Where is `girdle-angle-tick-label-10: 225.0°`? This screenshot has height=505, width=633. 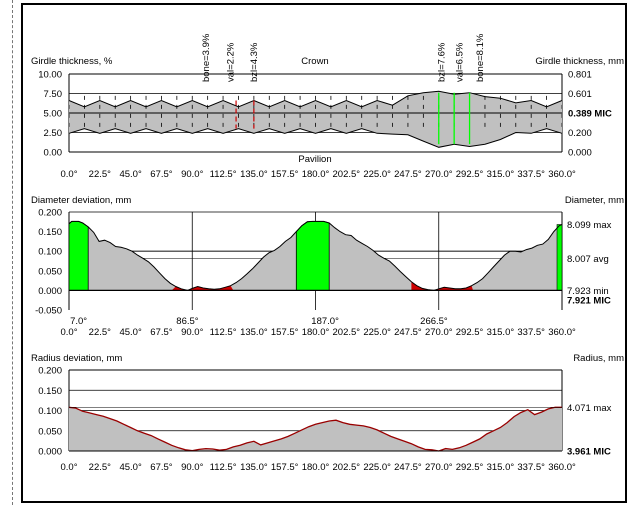 girdle-angle-tick-label-10: 225.0° is located at coordinates (377, 174).